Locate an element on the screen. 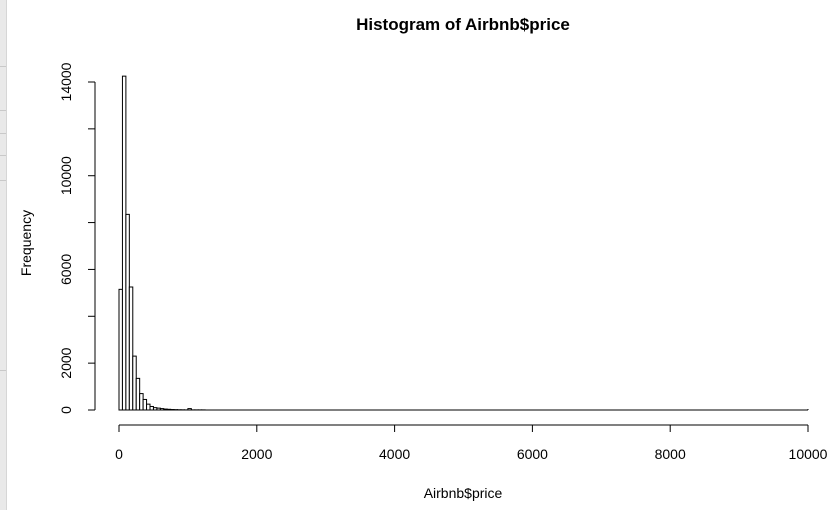  y-tick-label: 0 is located at coordinates (66, 410).